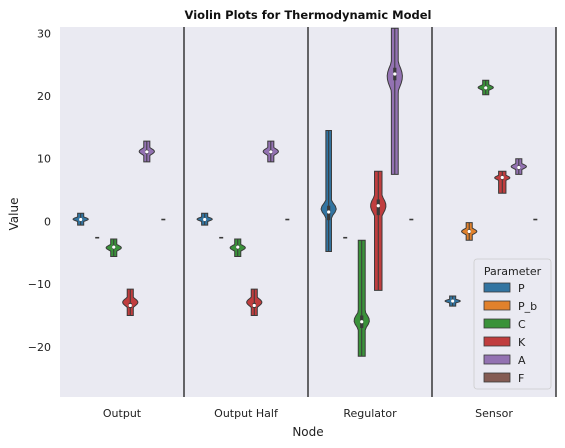  Describe the element at coordinates (522, 360) in the screenshot. I see `legend-label: A` at that location.